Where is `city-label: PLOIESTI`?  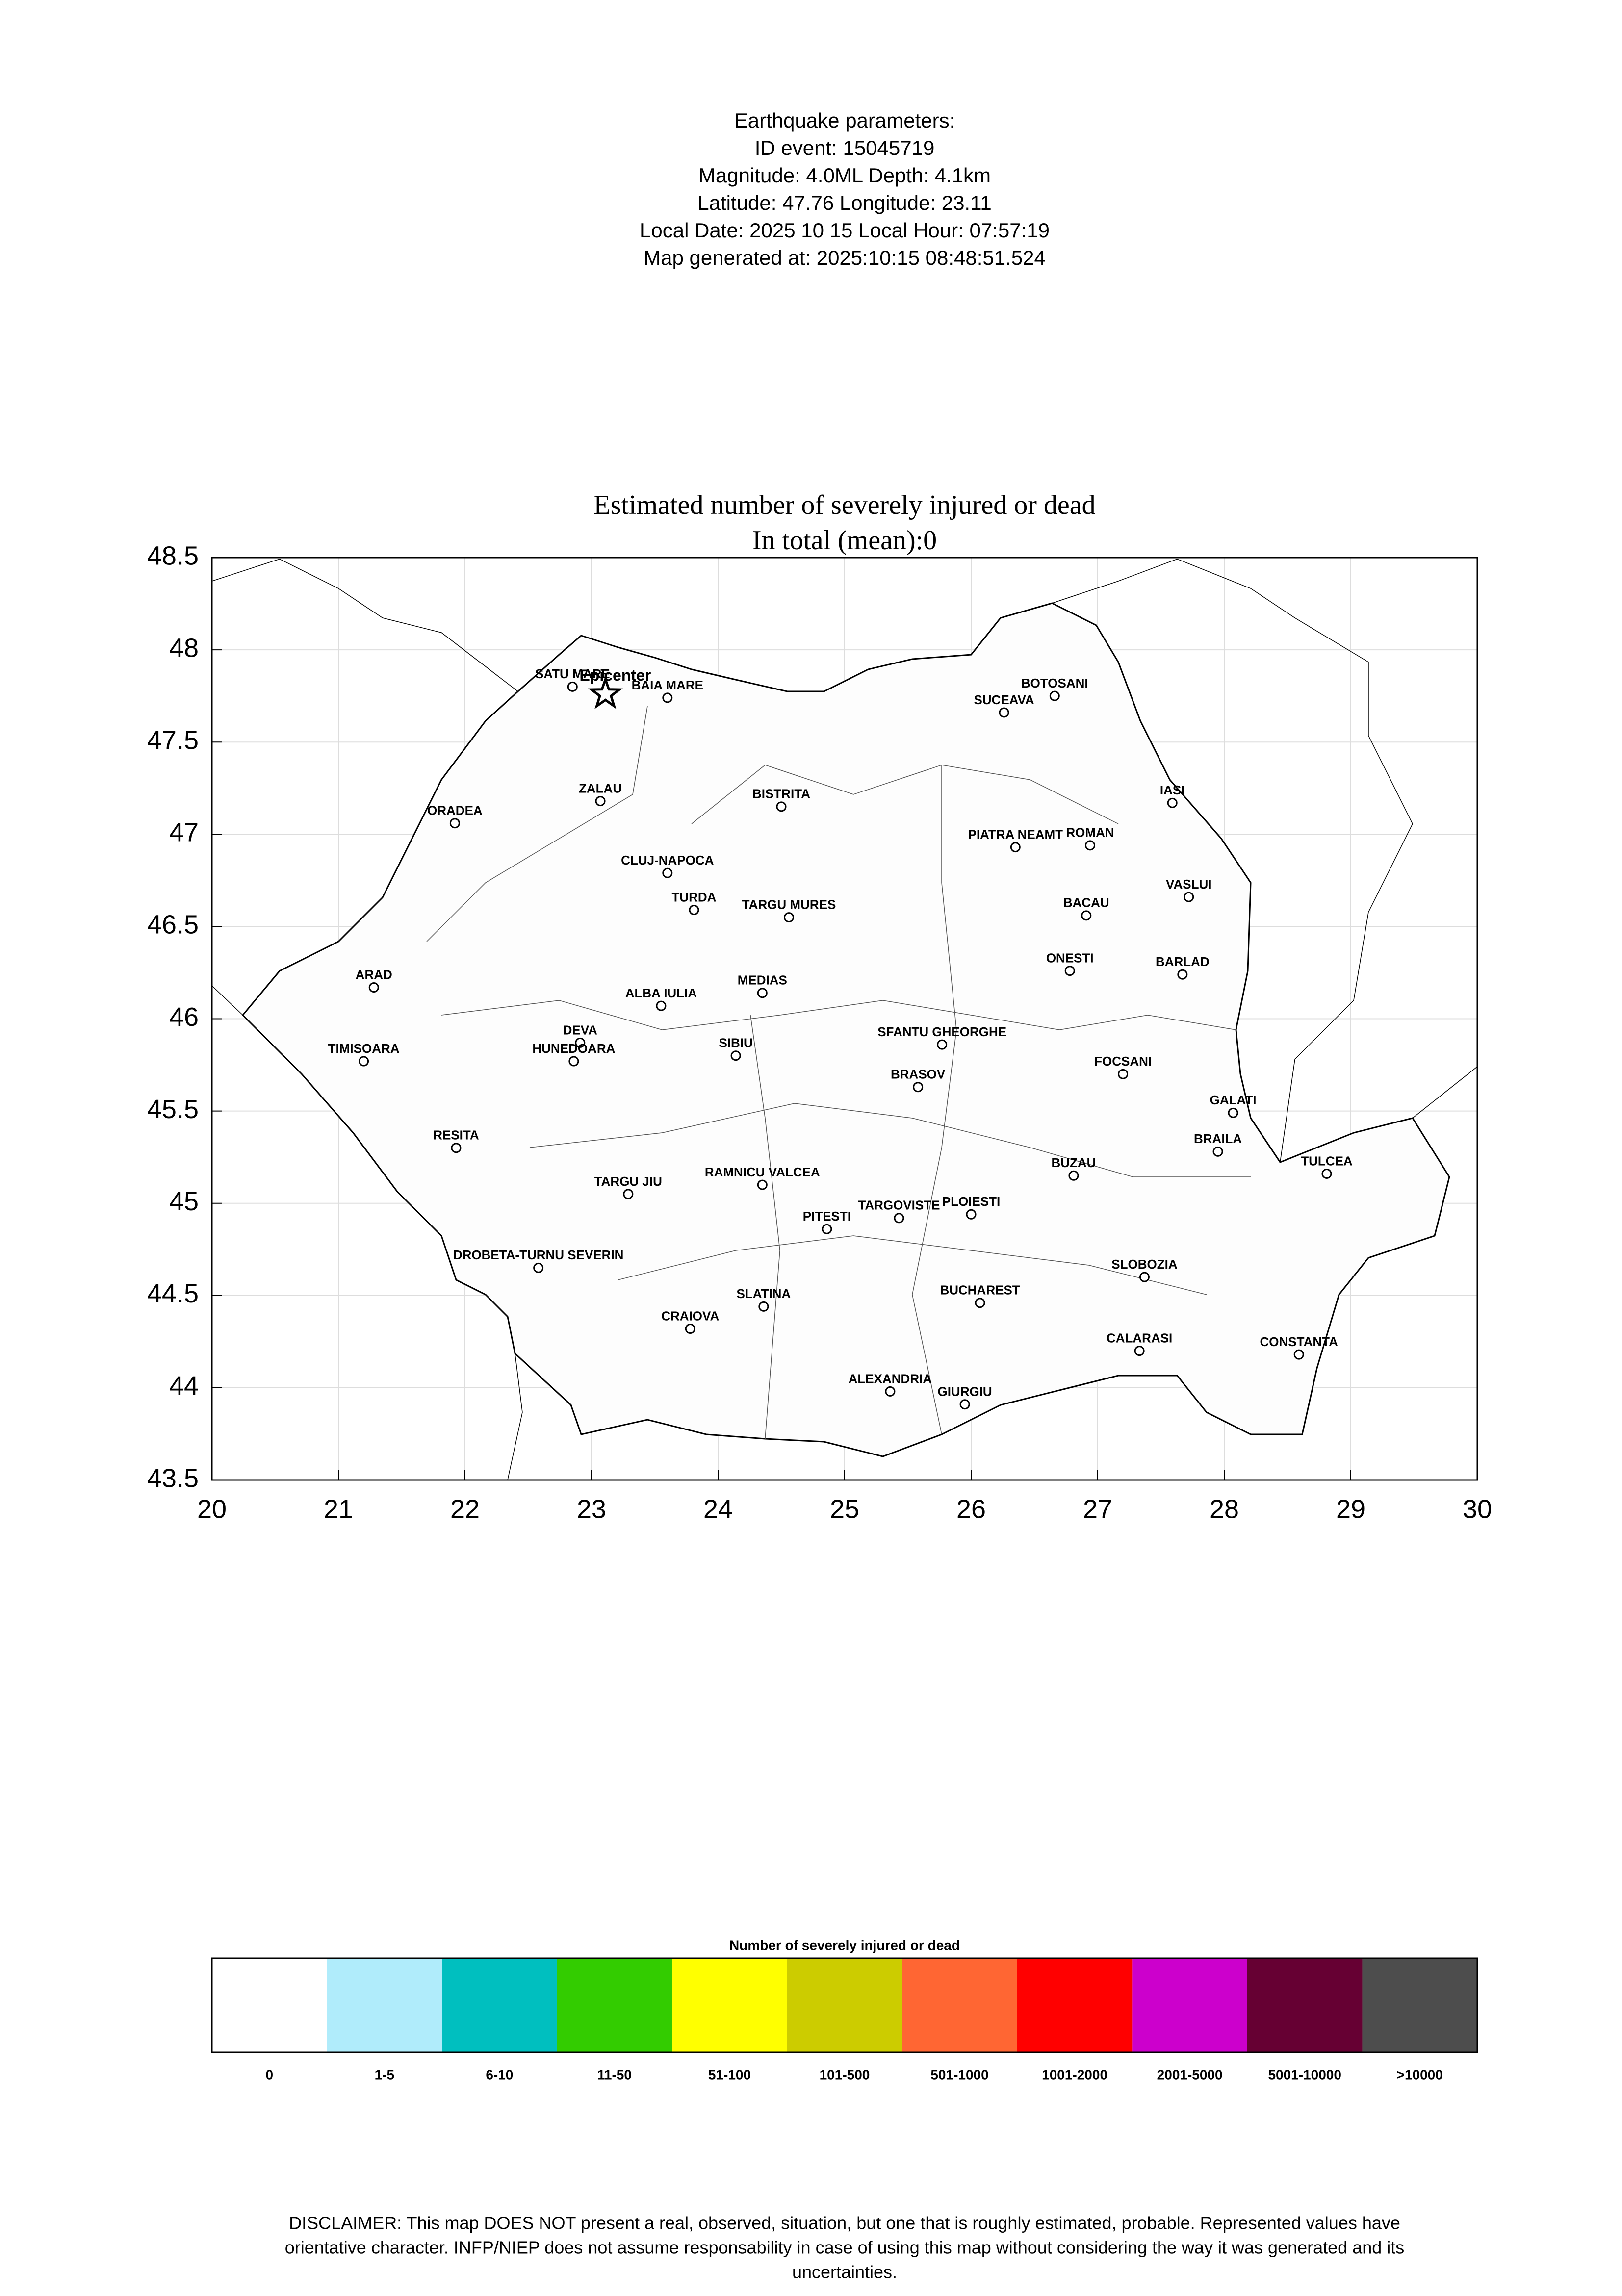
city-label: PLOIESTI is located at coordinates (971, 1201).